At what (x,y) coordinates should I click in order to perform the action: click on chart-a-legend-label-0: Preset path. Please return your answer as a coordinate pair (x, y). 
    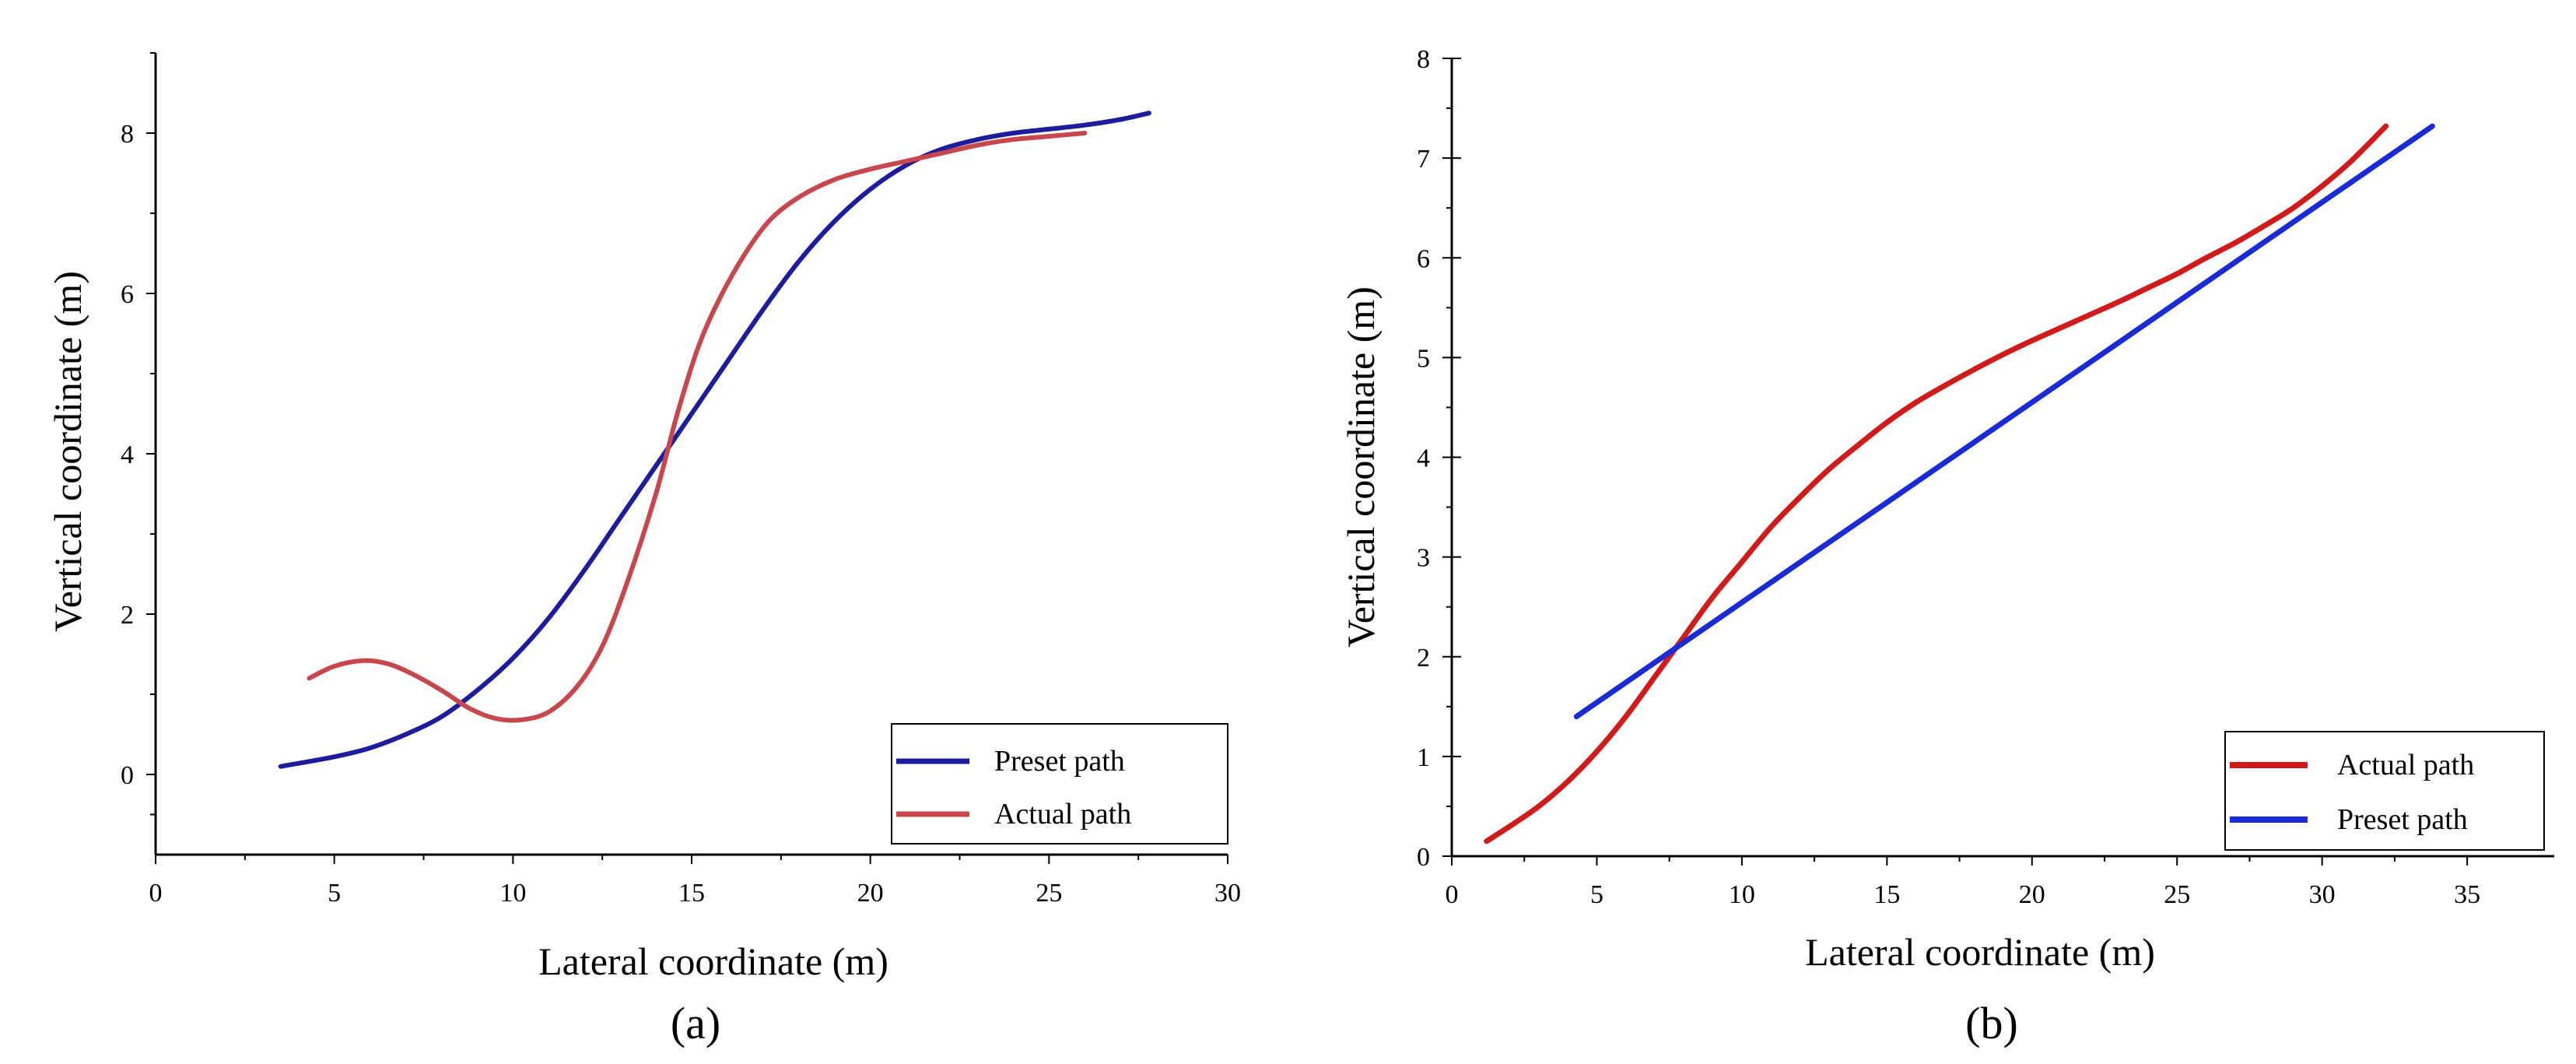
    Looking at the image, I should click on (1059, 761).